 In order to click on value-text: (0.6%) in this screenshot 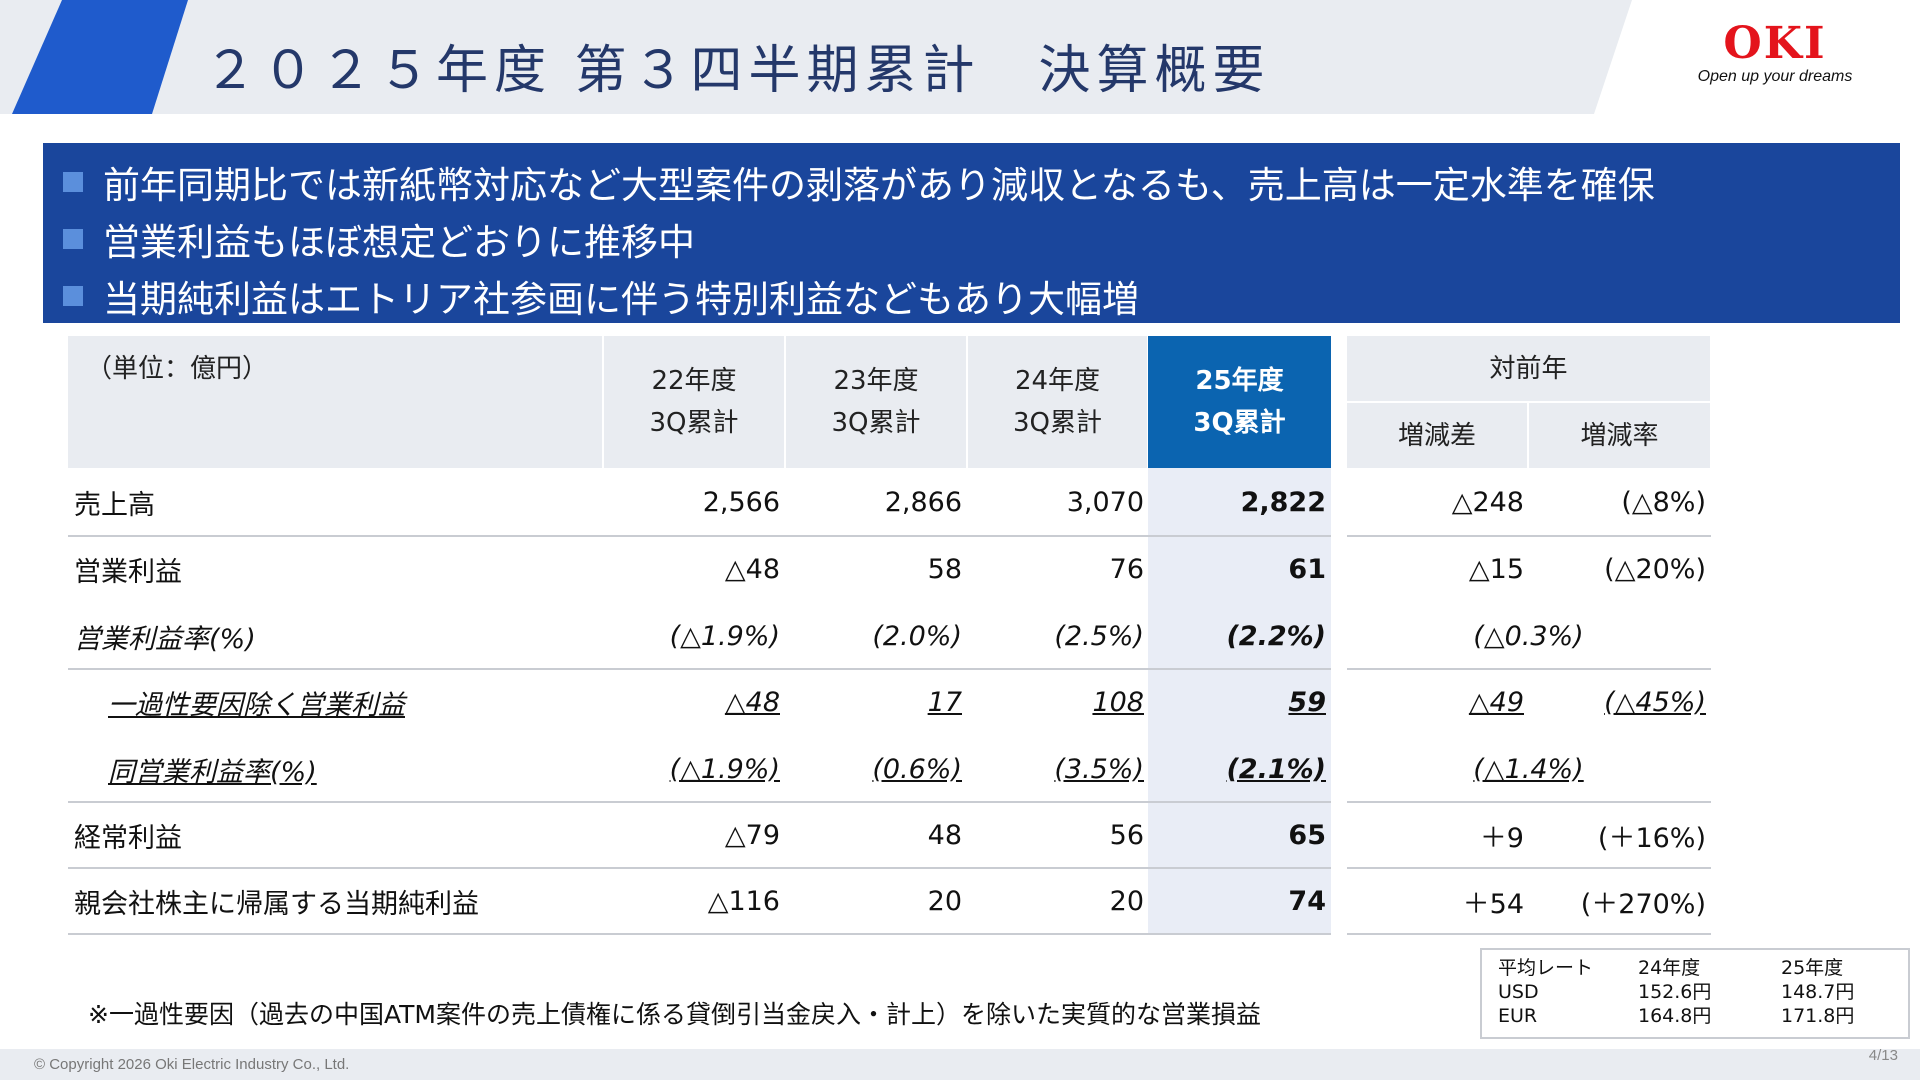, I will do `click(917, 769)`.